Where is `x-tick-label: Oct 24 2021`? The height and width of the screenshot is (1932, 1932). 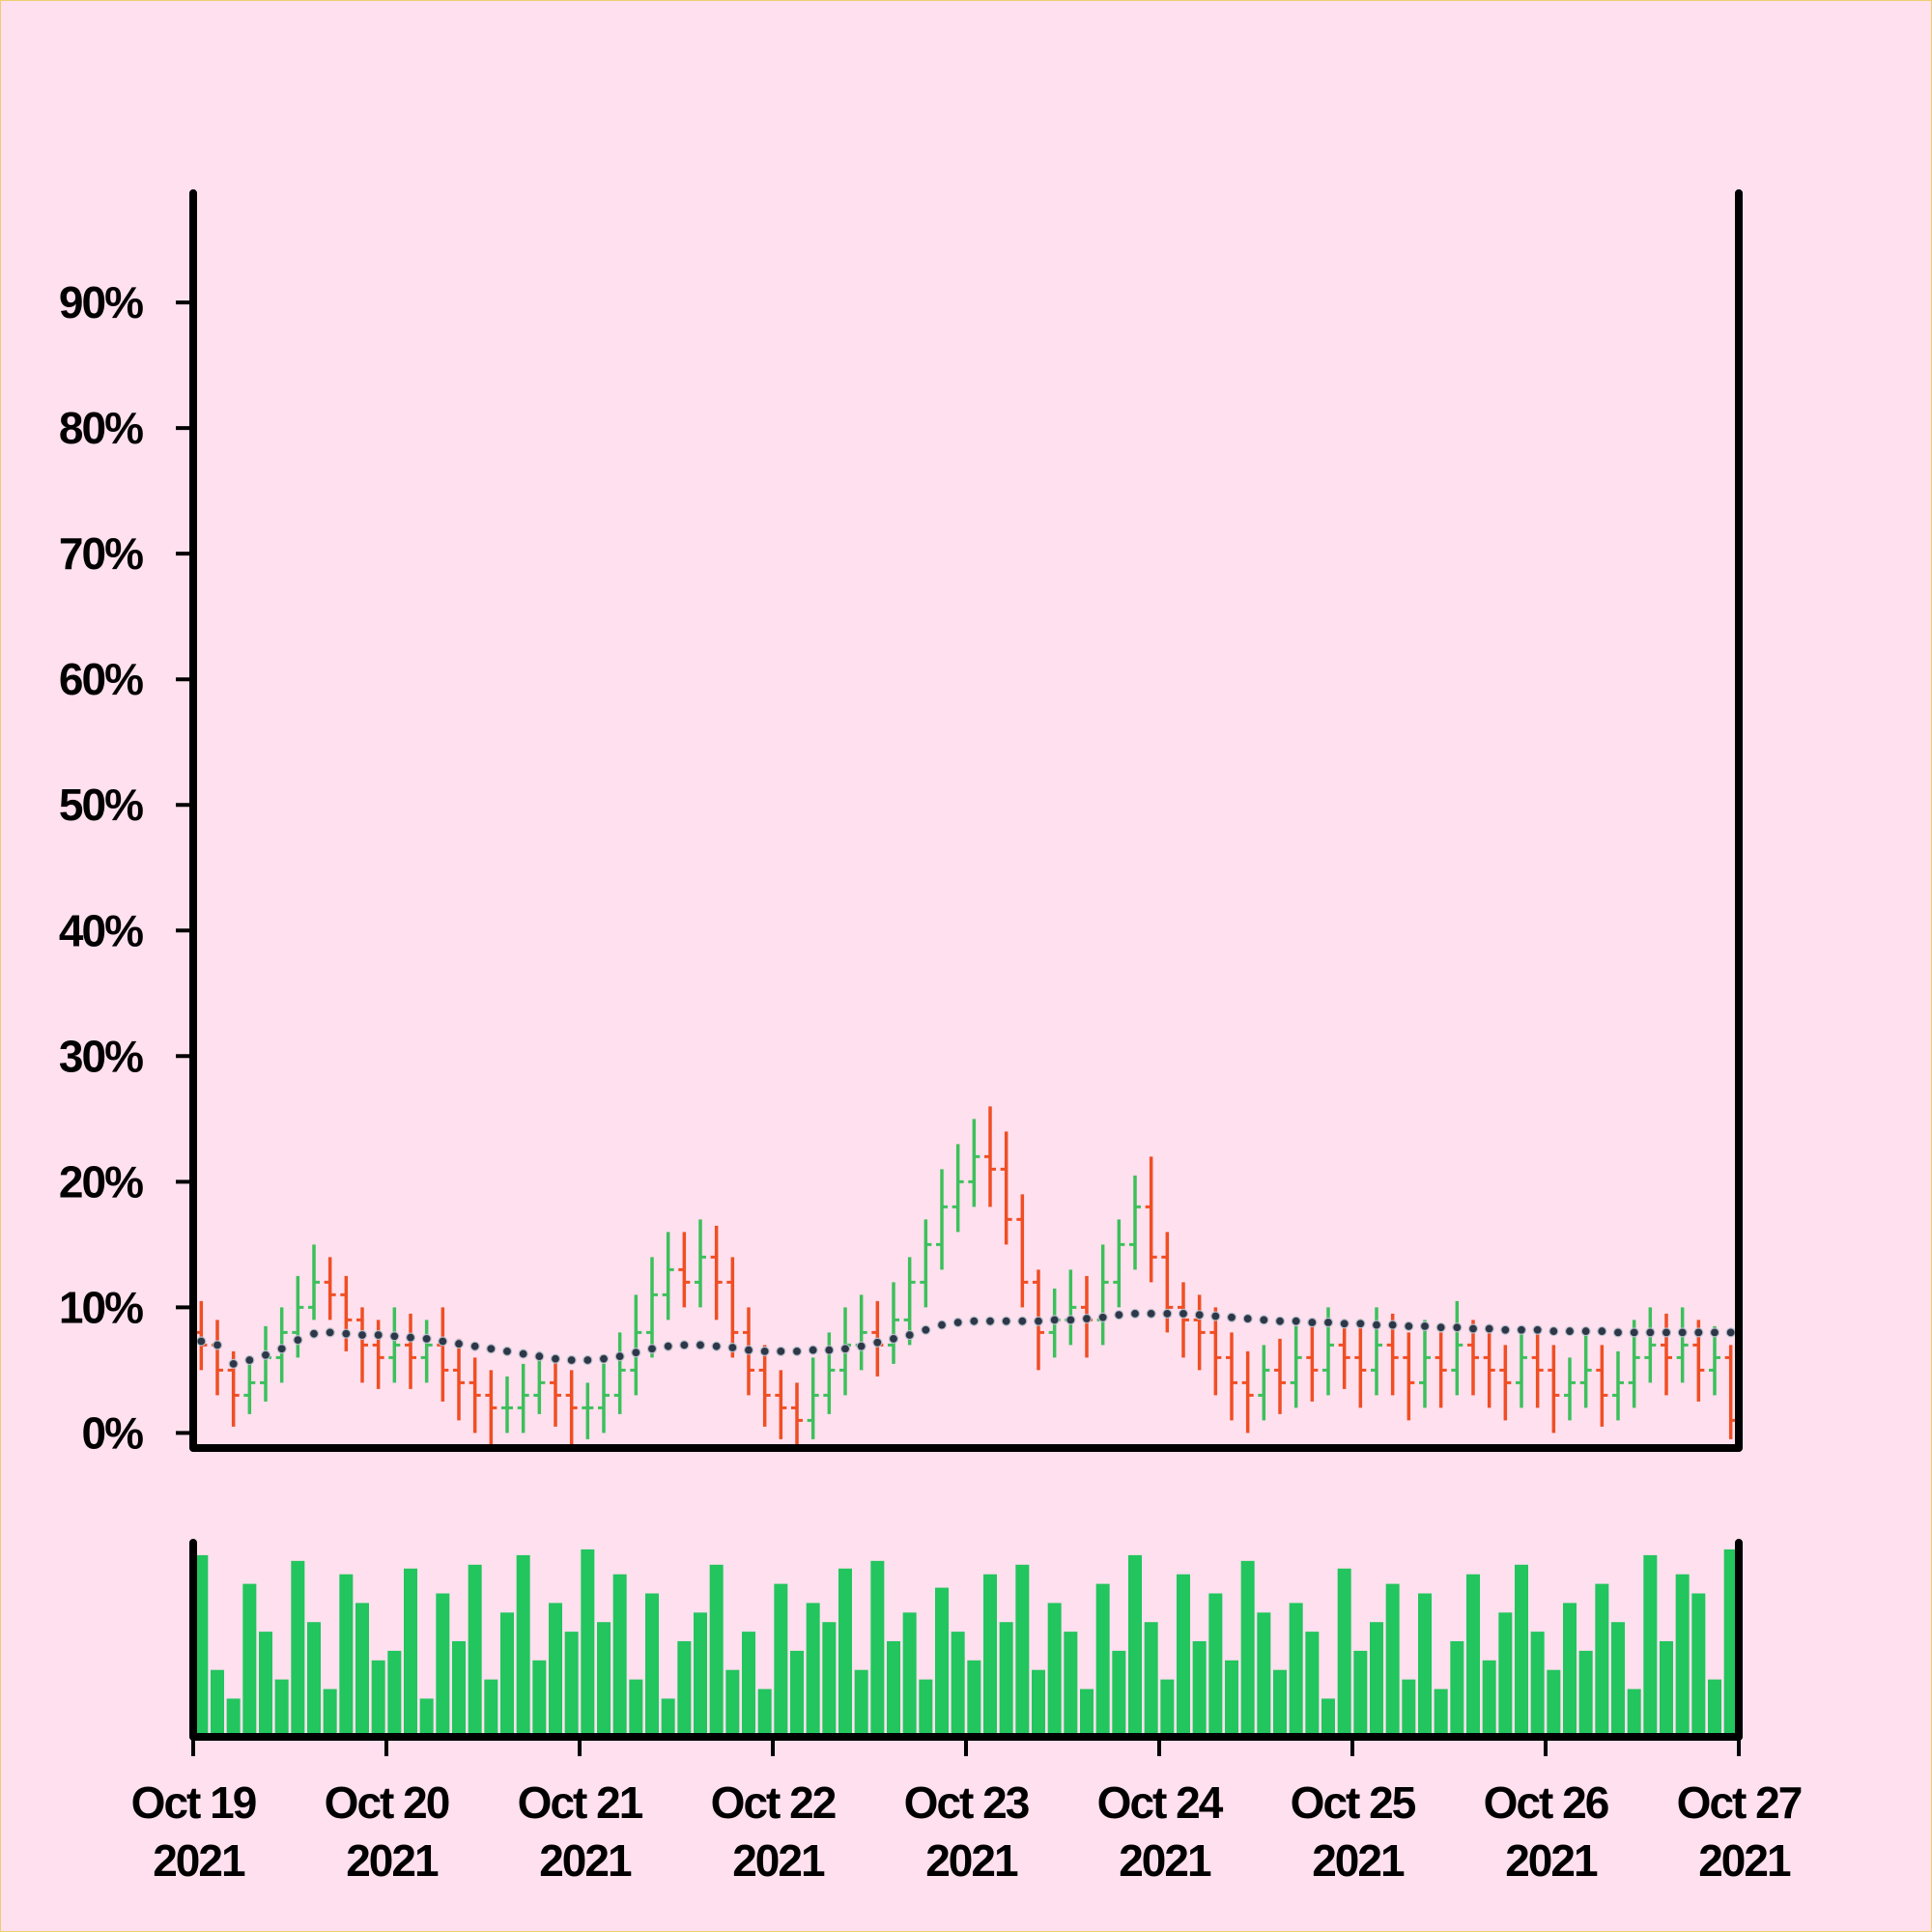 x-tick-label: Oct 24 2021 is located at coordinates (1160, 1831).